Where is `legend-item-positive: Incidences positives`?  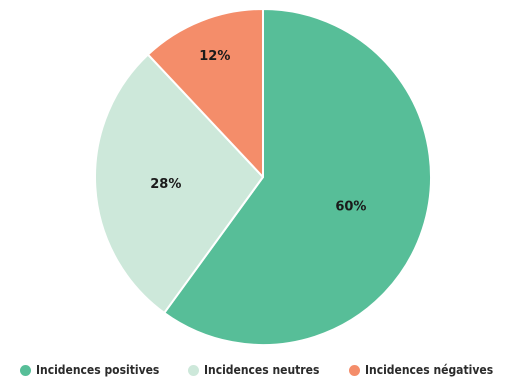
legend-item-positive: Incidences positives is located at coordinates (89, 370).